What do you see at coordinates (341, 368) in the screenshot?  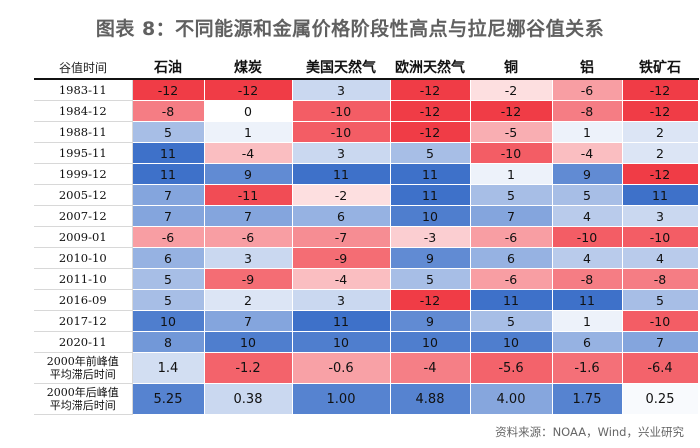 I see `heatmap-cell: -0.6` at bounding box center [341, 368].